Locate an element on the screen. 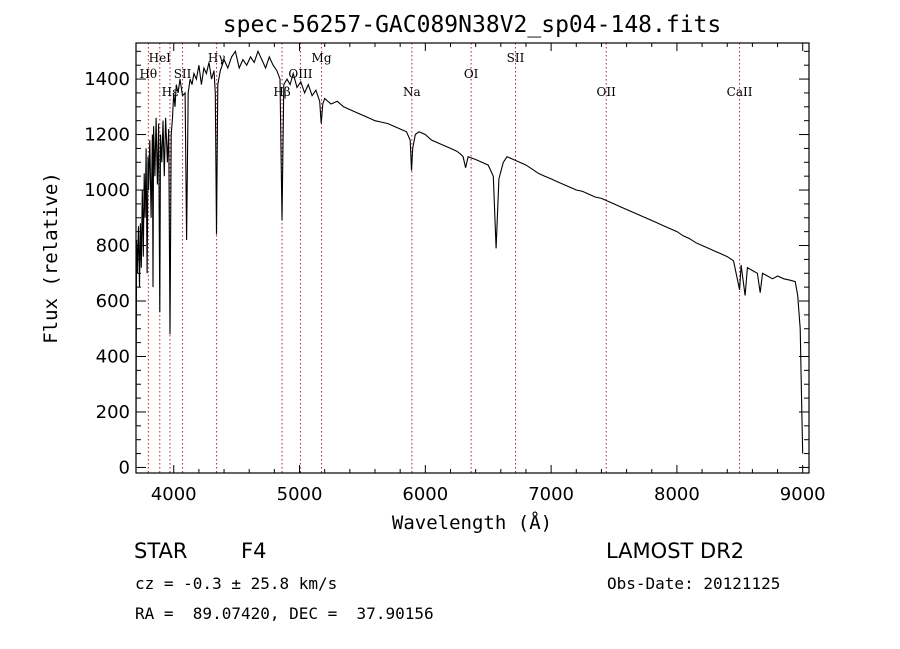 This screenshot has height=649, width=900. spectral-line-label: Hβ is located at coordinates (281, 92).